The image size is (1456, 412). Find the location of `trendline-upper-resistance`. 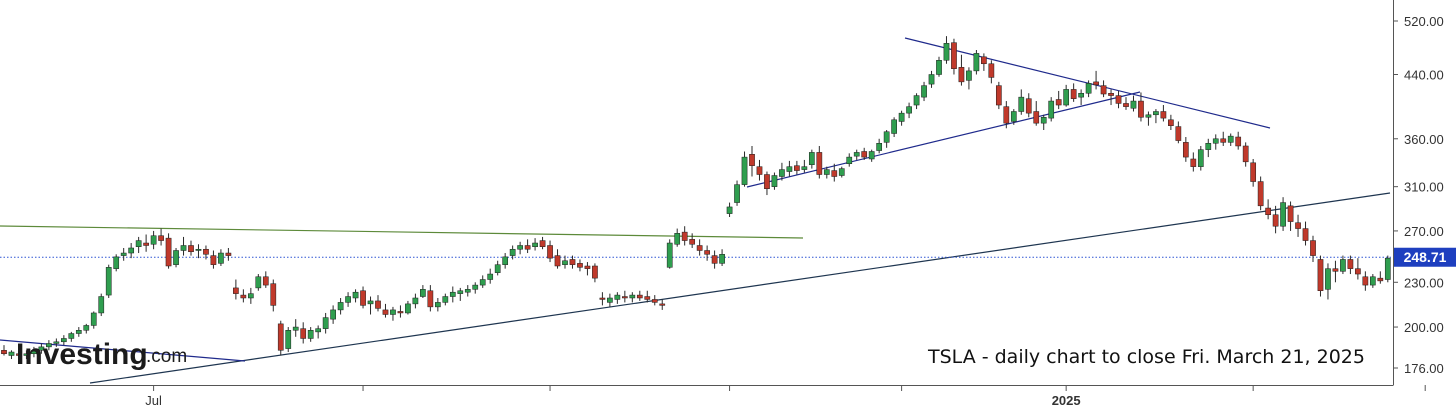

trendline-upper-resistance is located at coordinates (1087, 83).